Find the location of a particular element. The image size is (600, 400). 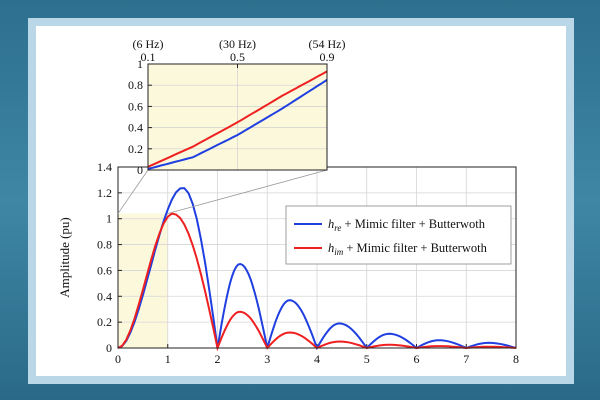

x-tick-label: 4 is located at coordinates (317, 359).